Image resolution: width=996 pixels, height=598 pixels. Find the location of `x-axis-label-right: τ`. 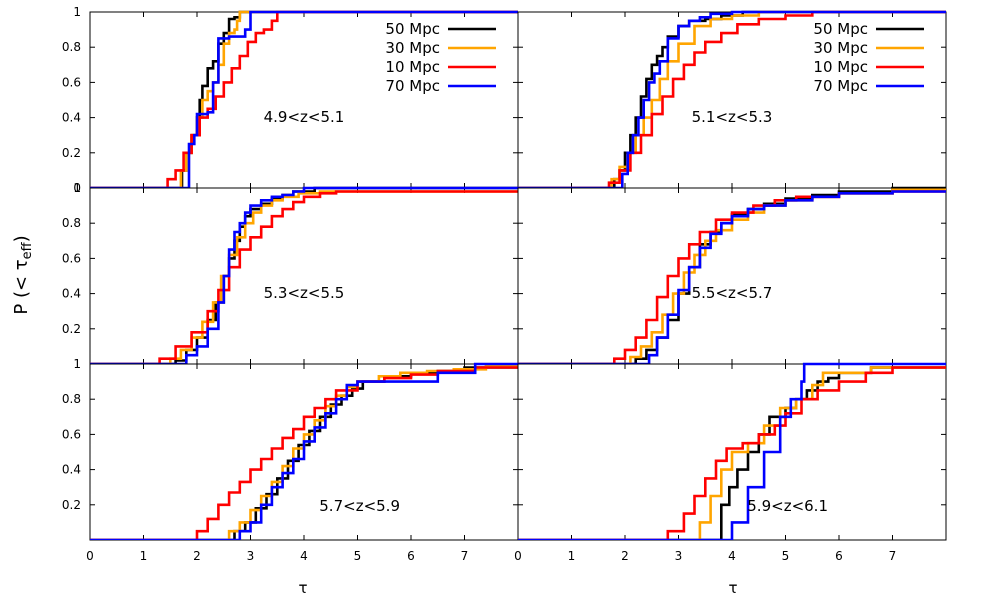

x-axis-label-right: τ is located at coordinates (732, 588).